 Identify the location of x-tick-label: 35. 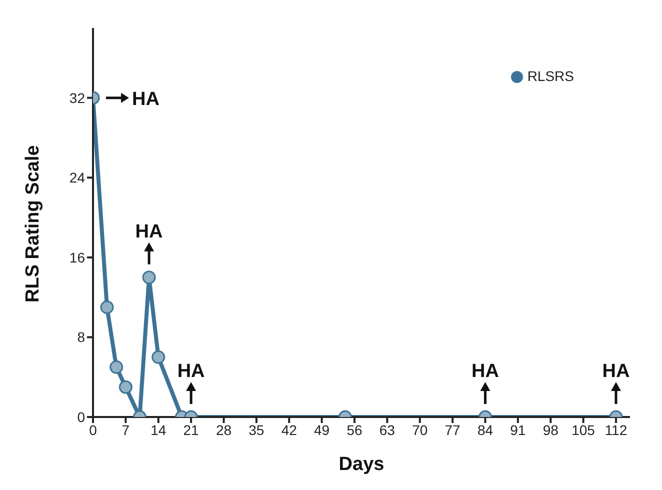
(256, 430).